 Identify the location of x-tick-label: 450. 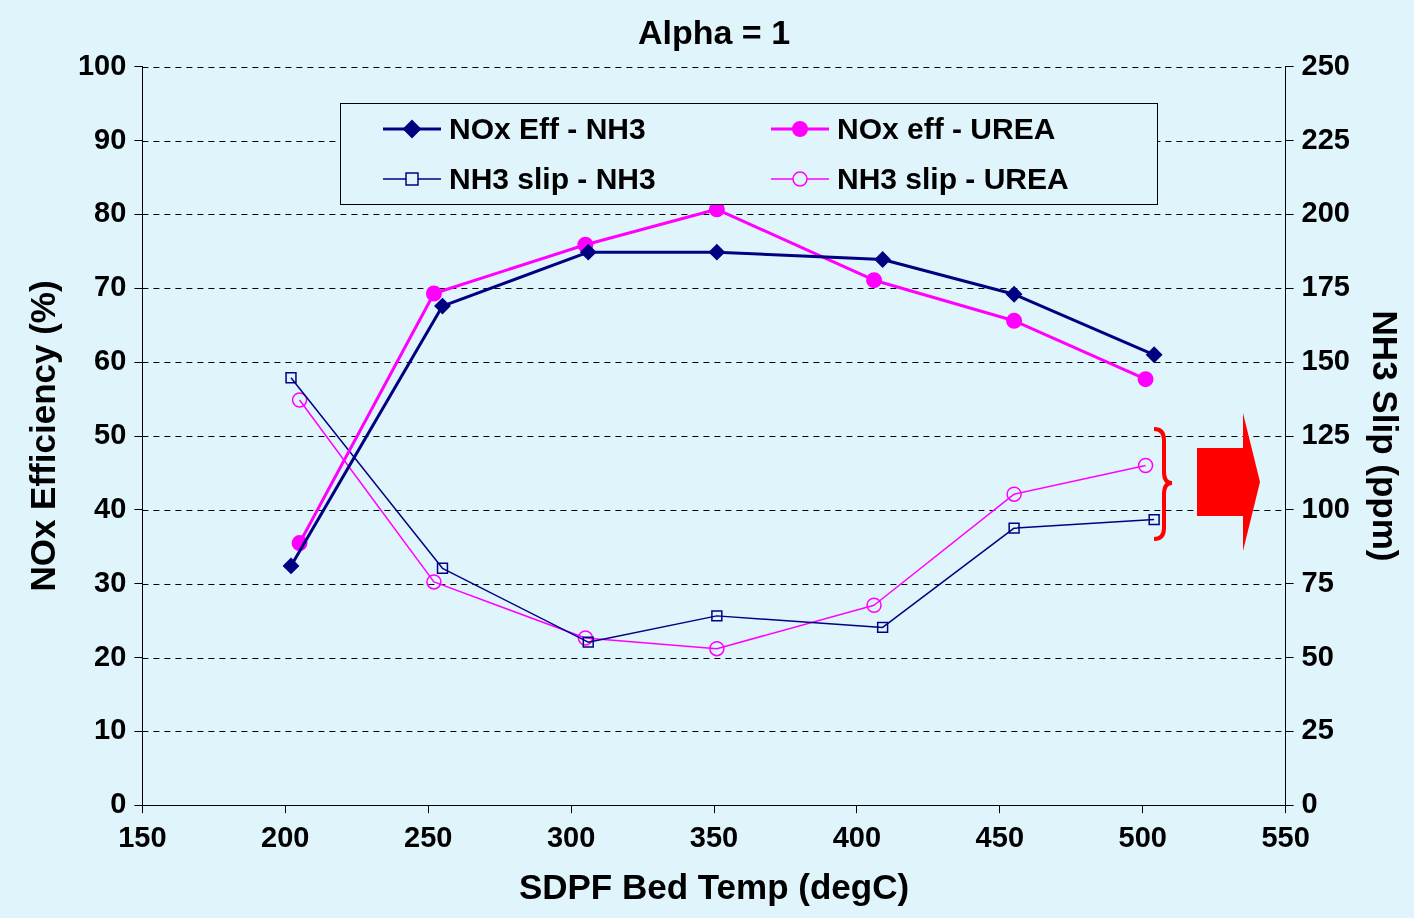
(999, 836).